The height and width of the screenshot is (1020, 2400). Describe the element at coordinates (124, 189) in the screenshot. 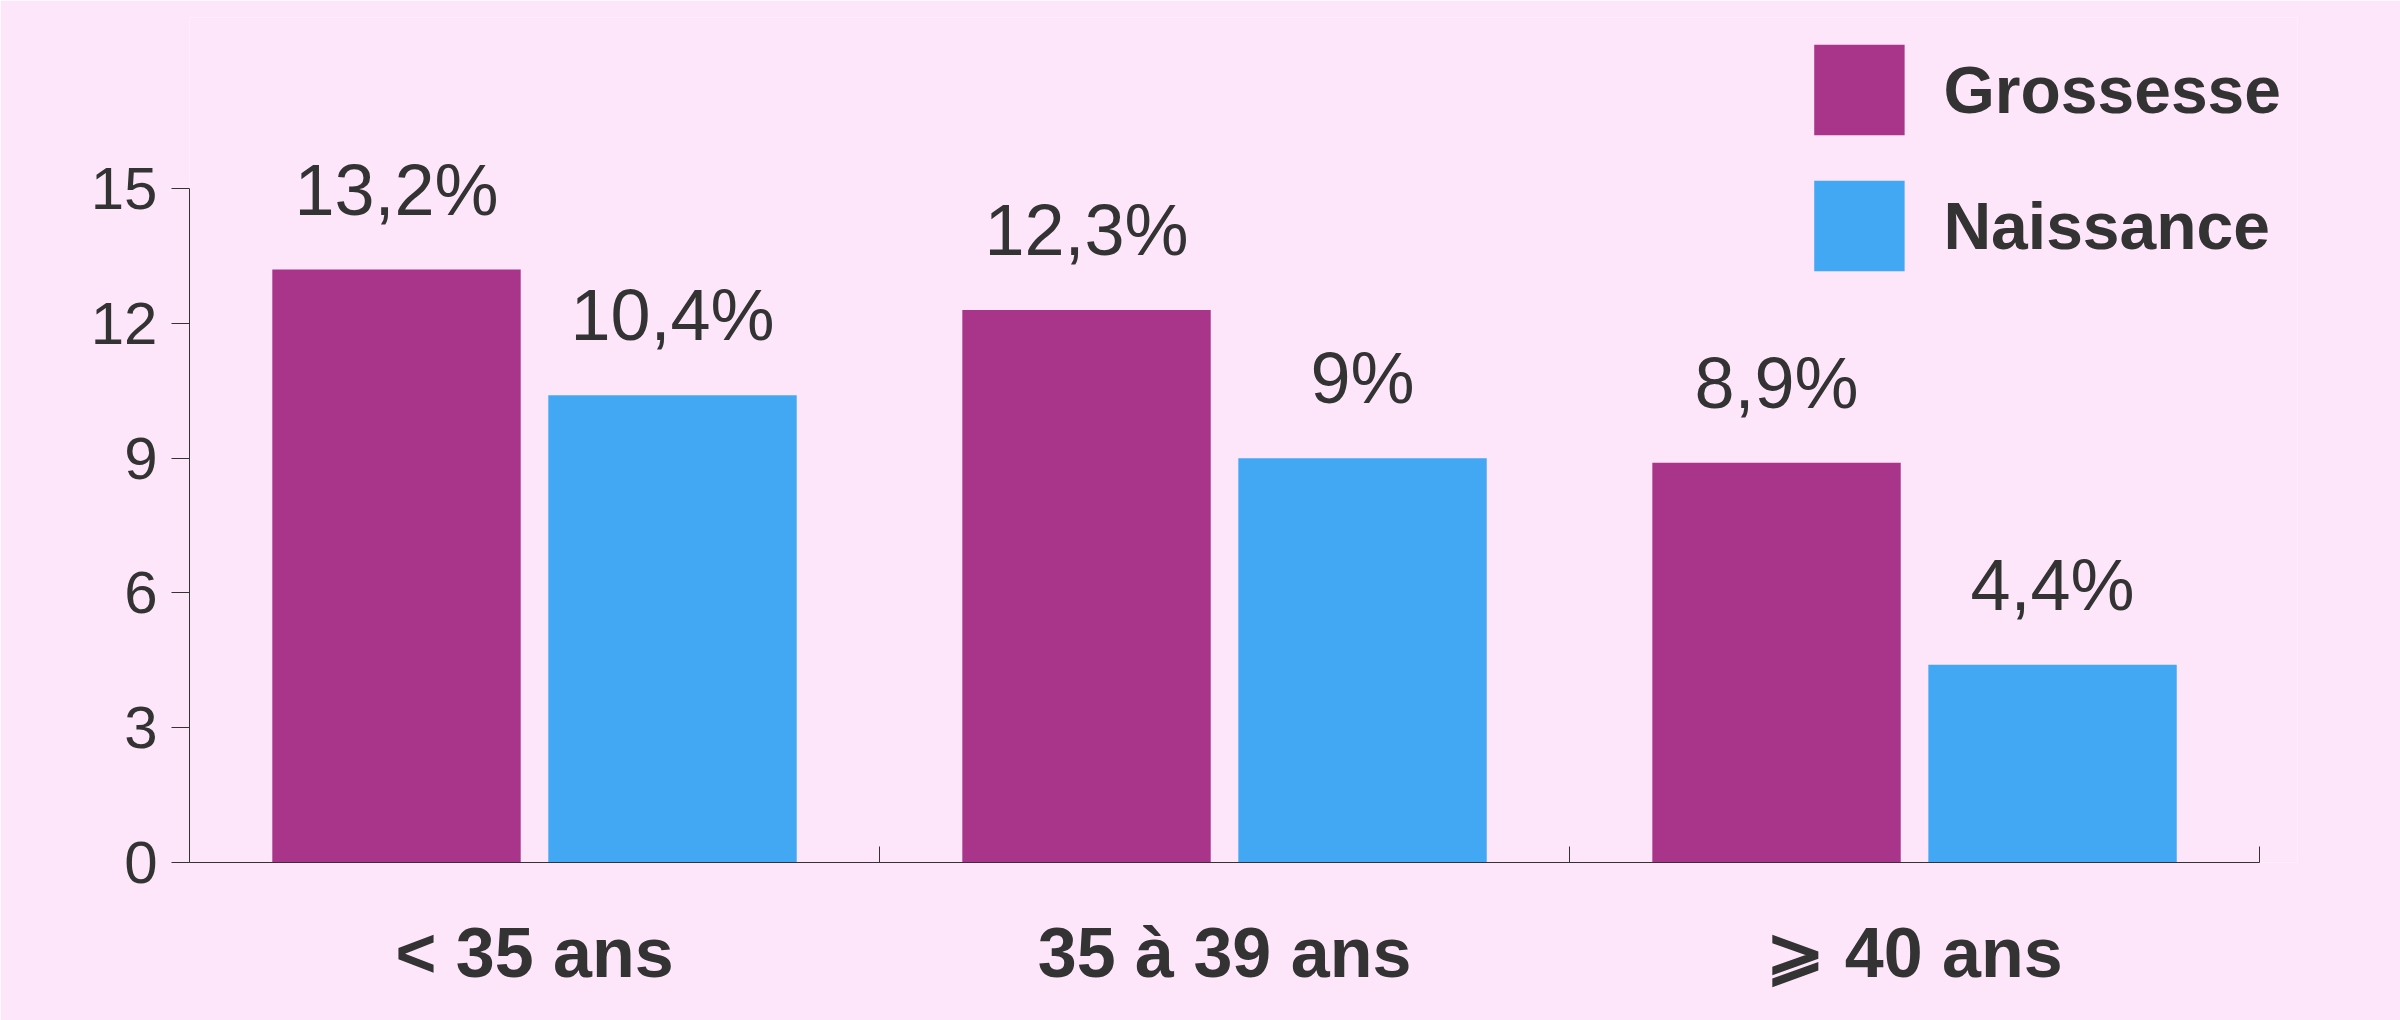

I see `y-tick-label: 15` at that location.